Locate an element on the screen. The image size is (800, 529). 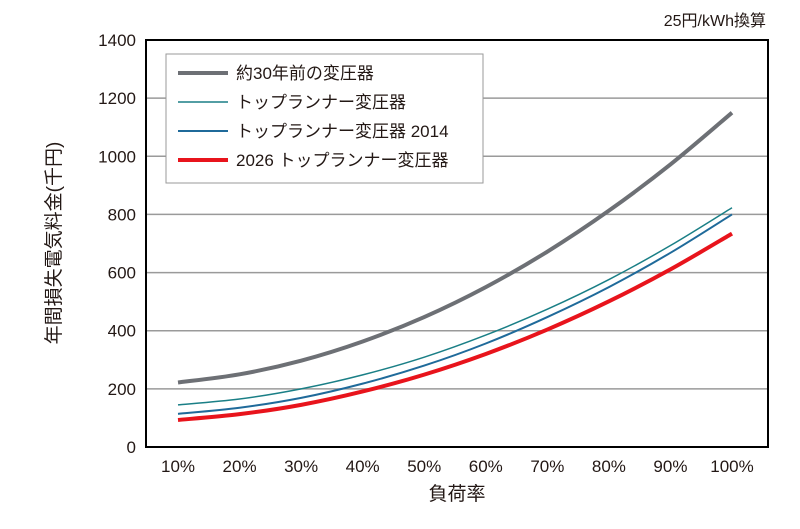
y-axis-label: 年間損失電気料金(千円) is located at coordinates (54, 243).